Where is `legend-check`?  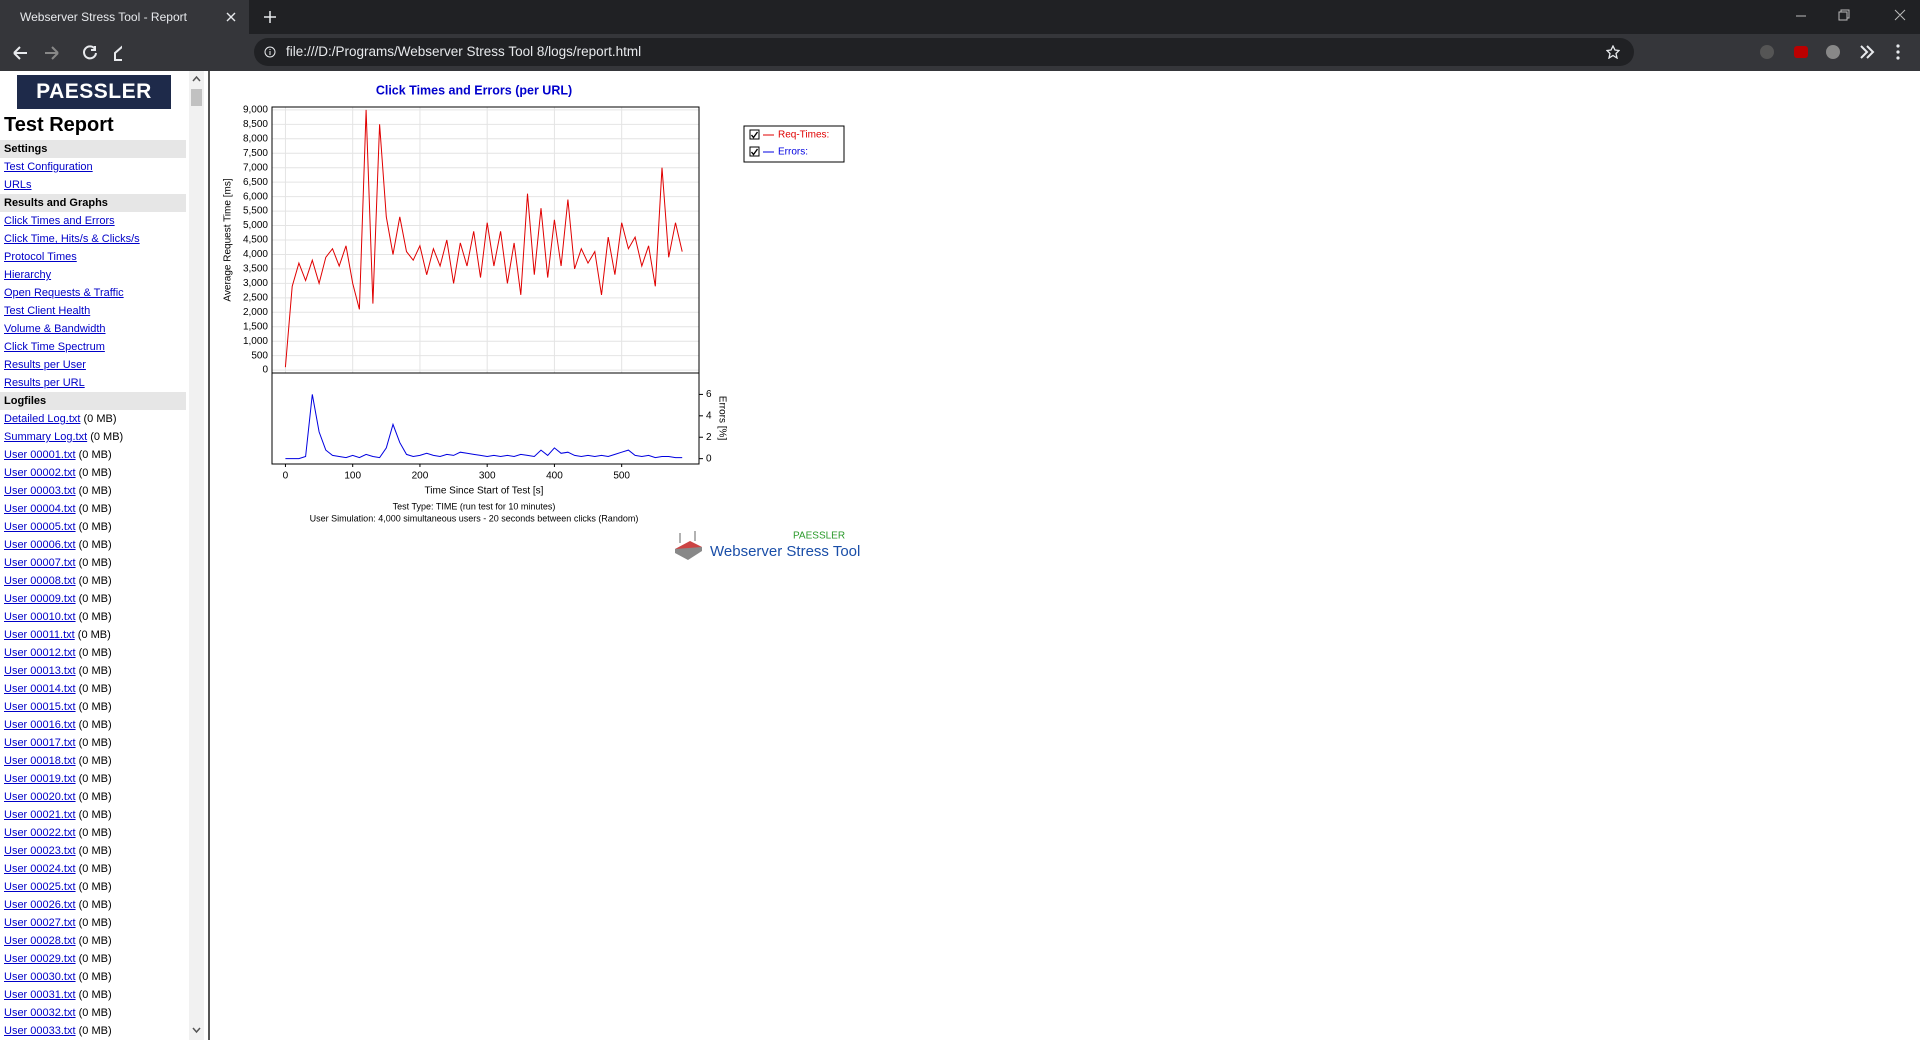
legend-check is located at coordinates (754, 152).